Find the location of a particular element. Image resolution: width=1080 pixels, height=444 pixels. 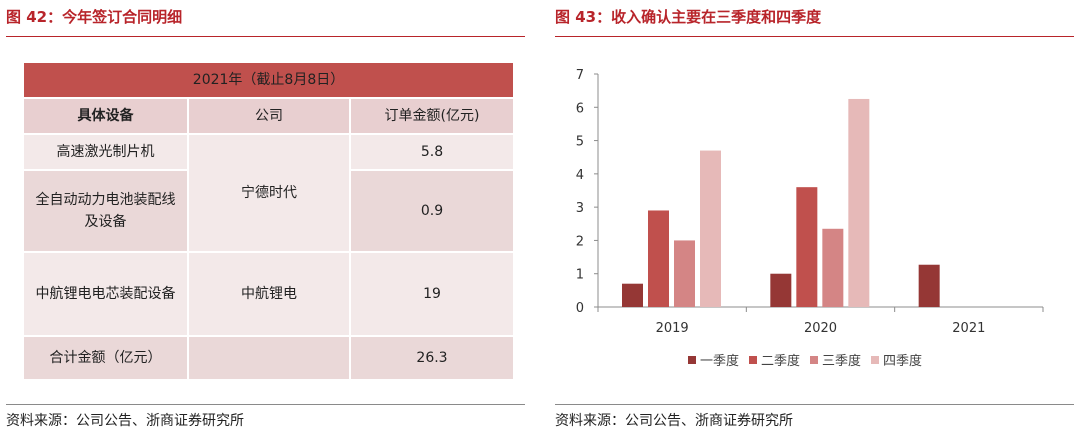

y-tick-label: 6 is located at coordinates (580, 108).